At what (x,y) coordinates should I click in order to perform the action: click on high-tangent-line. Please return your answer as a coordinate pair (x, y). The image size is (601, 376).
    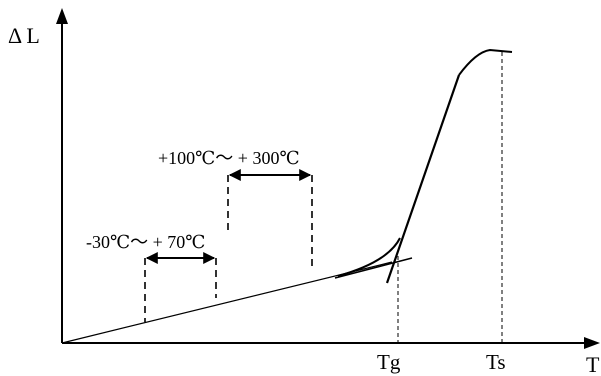
    Looking at the image, I should click on (423, 179).